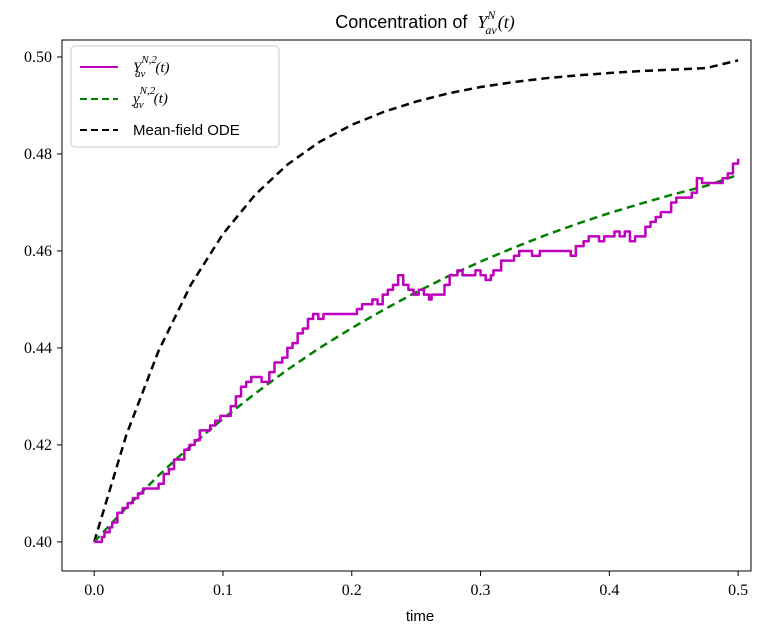 The width and height of the screenshot is (767, 630). Describe the element at coordinates (38, 445) in the screenshot. I see `y-tick-label: 0.42` at that location.